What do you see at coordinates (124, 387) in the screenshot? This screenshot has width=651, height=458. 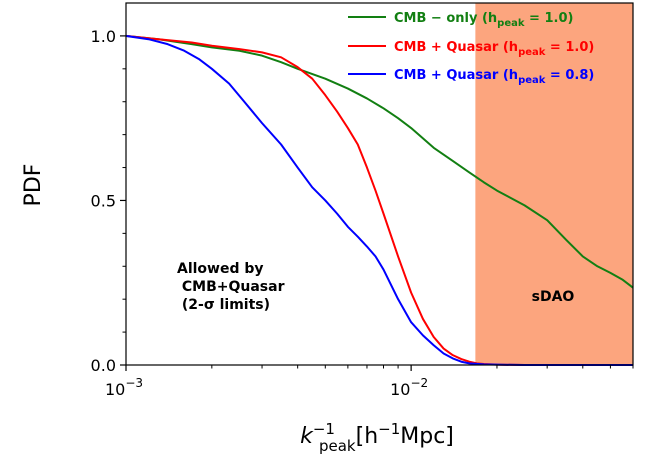 I see `x-tick-label: 10⁻³` at bounding box center [124, 387].